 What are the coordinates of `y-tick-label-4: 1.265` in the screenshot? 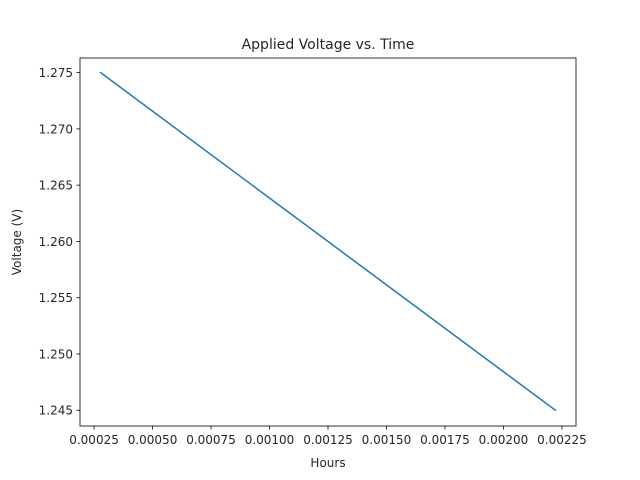 It's located at (56, 186).